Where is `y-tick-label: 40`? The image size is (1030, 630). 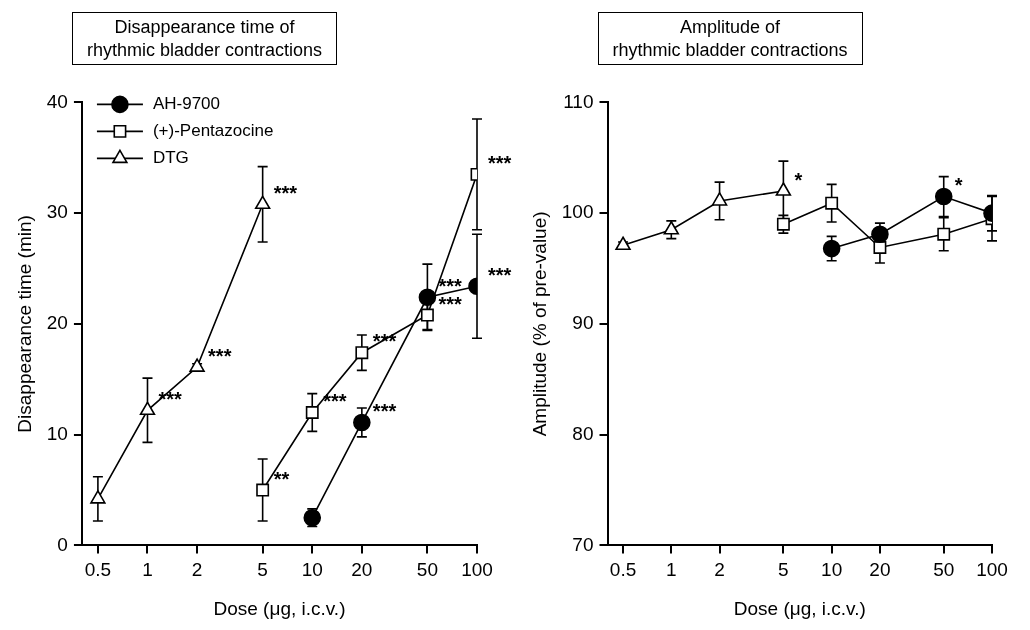
y-tick-label: 40 is located at coordinates (57, 101).